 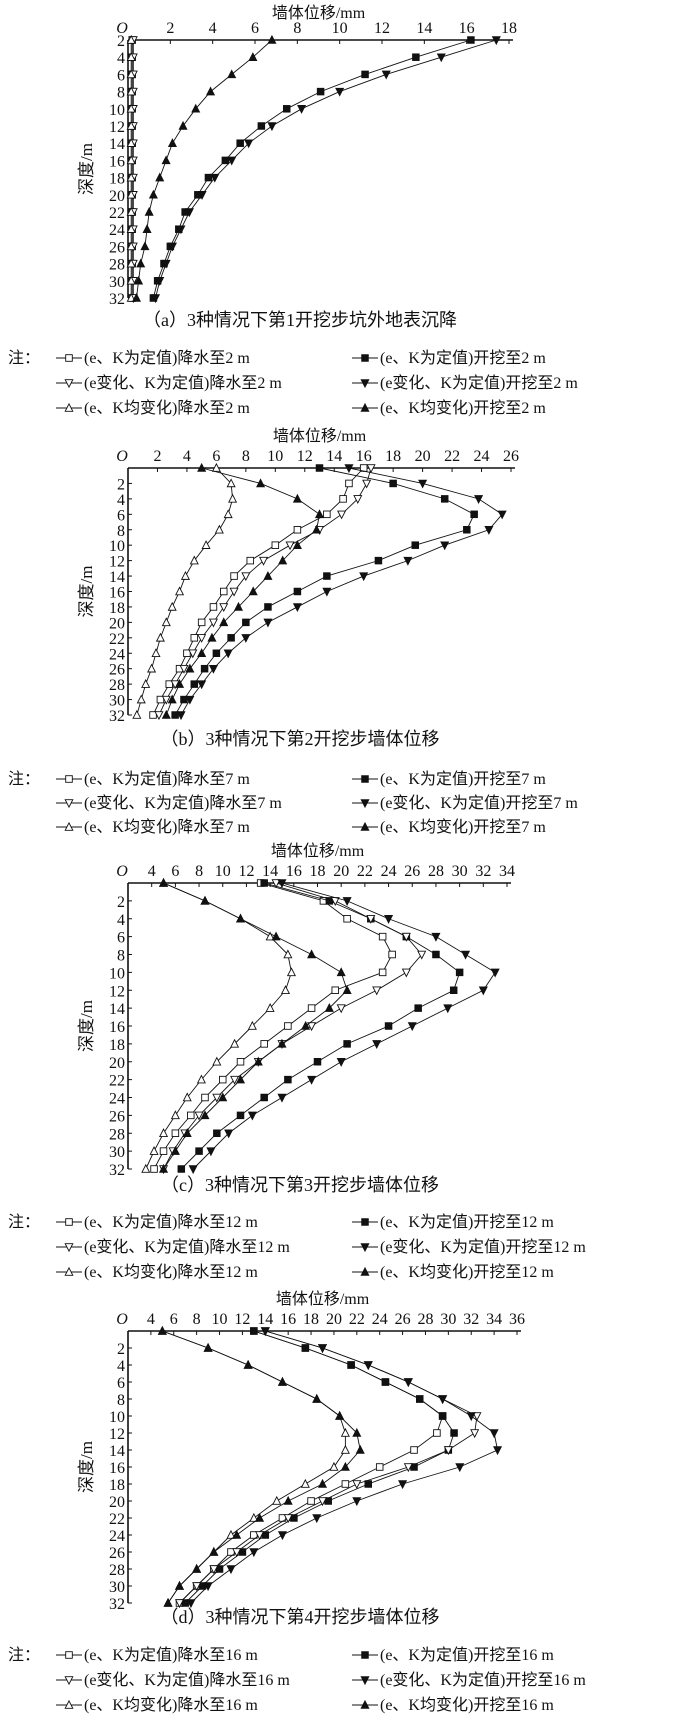 I want to click on y-tick-label: 24, so click(x=117, y=230).